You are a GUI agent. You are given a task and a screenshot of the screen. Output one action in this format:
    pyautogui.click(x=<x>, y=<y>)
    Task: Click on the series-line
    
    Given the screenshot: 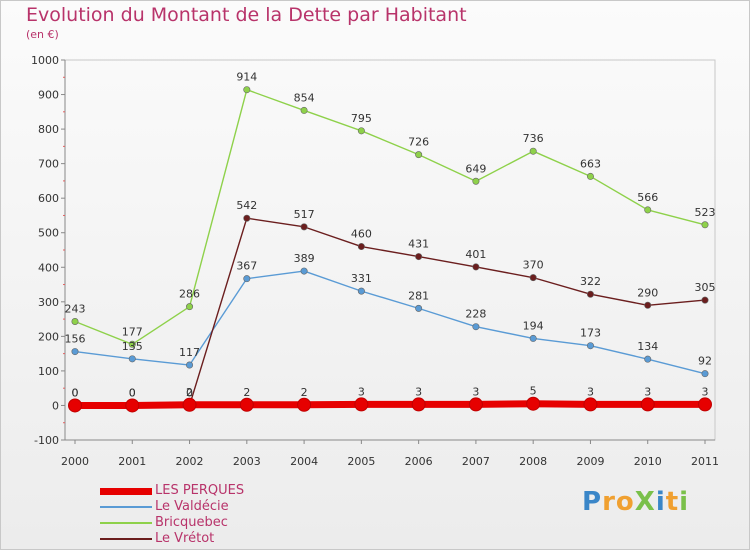 What is the action you would take?
    pyautogui.click(x=390, y=404)
    